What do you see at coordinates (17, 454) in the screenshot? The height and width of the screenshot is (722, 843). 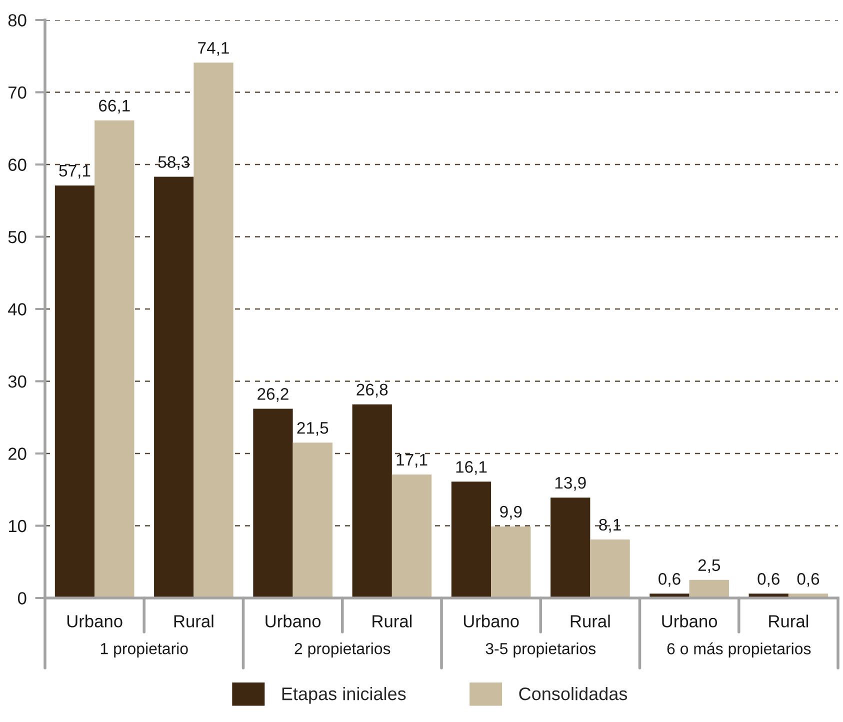 I see `y-tick-label: 20` at bounding box center [17, 454].